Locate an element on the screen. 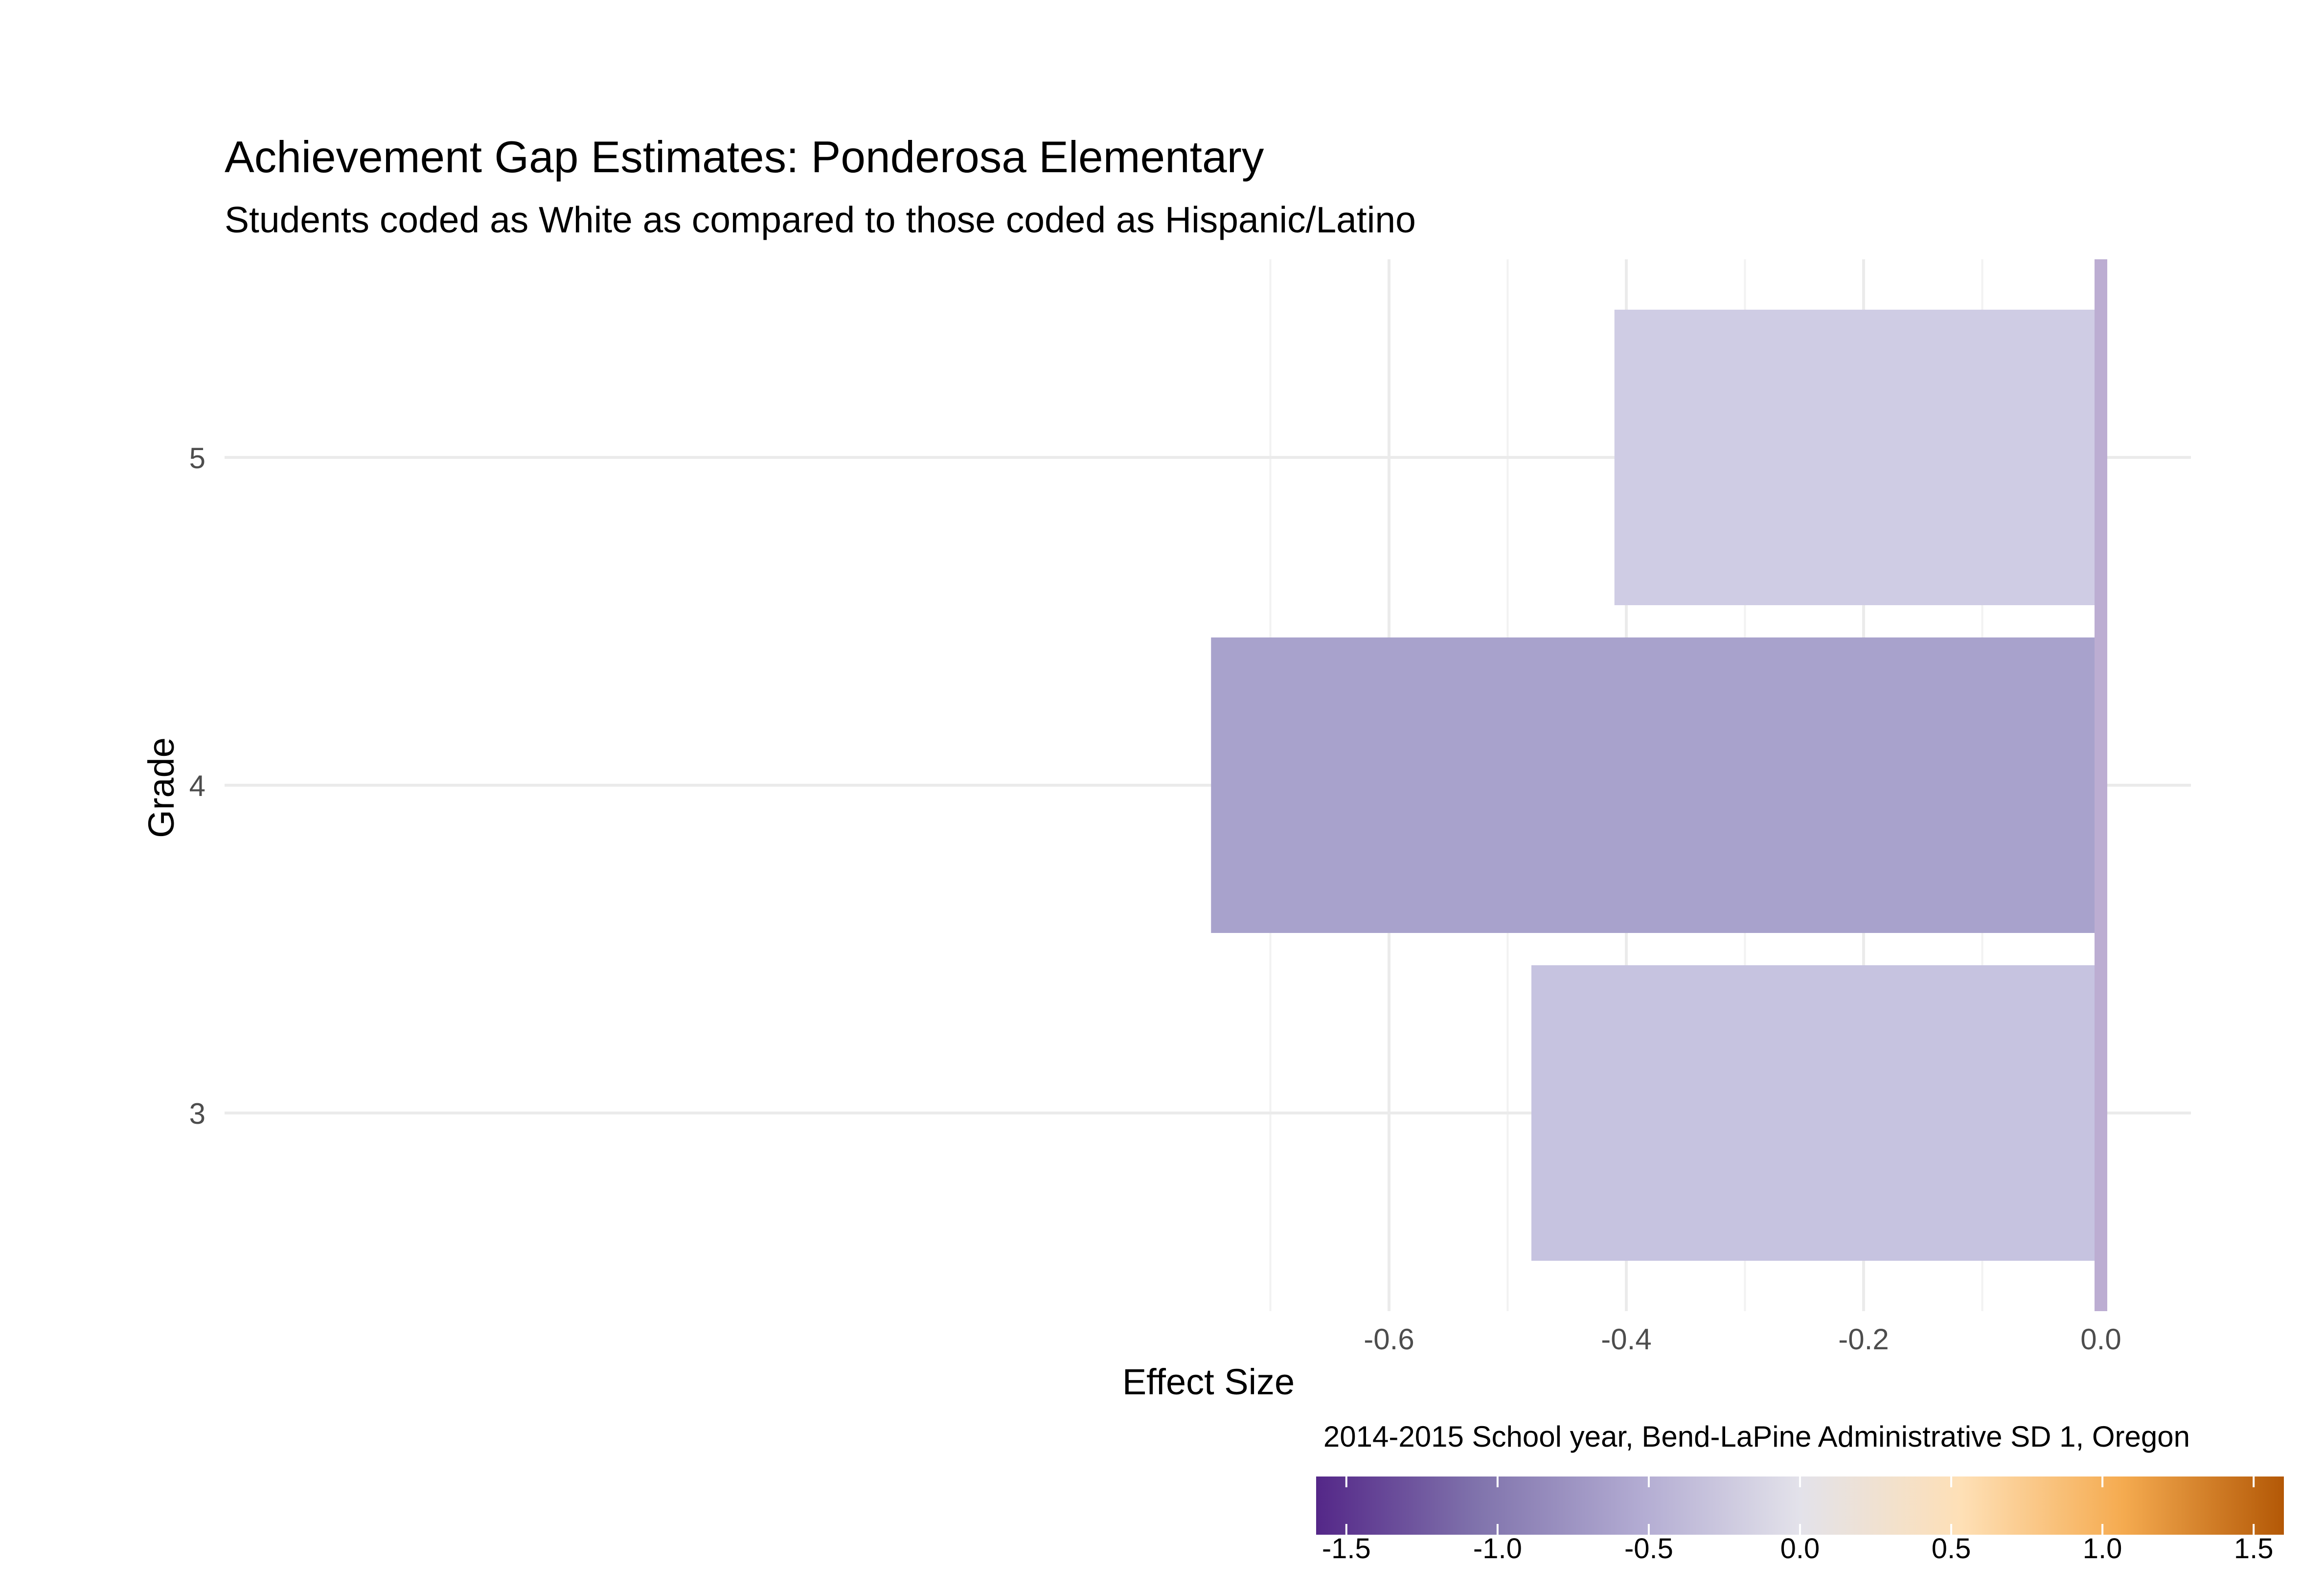 The width and height of the screenshot is (2324, 1590). colorbar-tick-label: -1.5 is located at coordinates (1347, 1549).